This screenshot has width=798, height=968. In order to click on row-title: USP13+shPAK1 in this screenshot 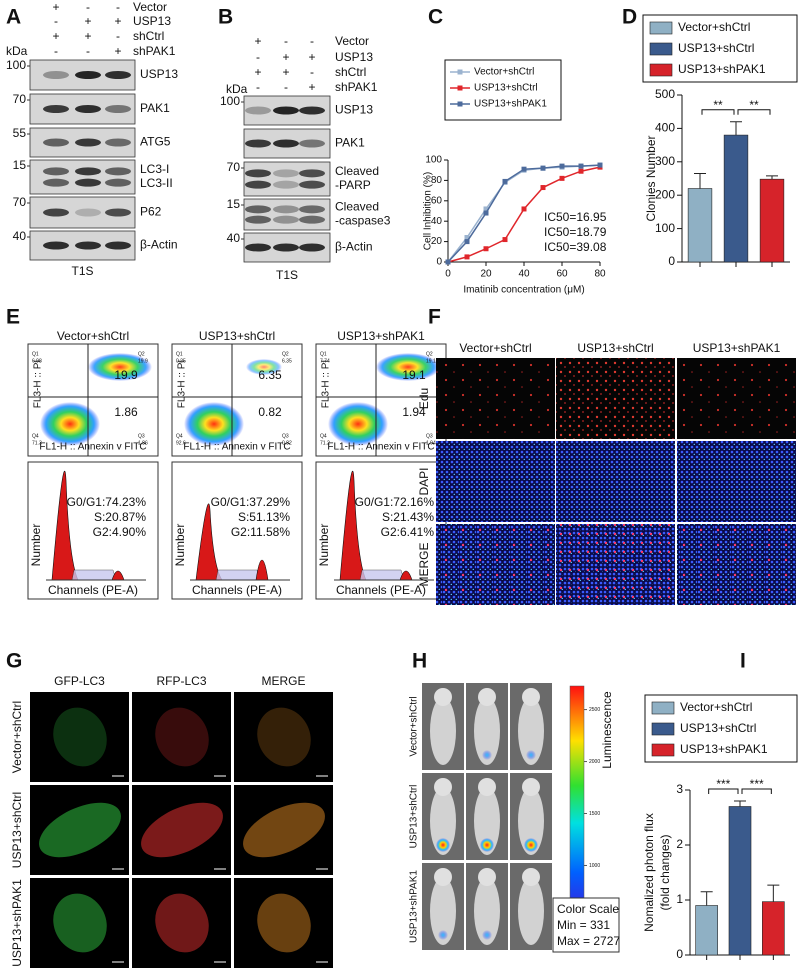, I will do `click(414, 906)`.